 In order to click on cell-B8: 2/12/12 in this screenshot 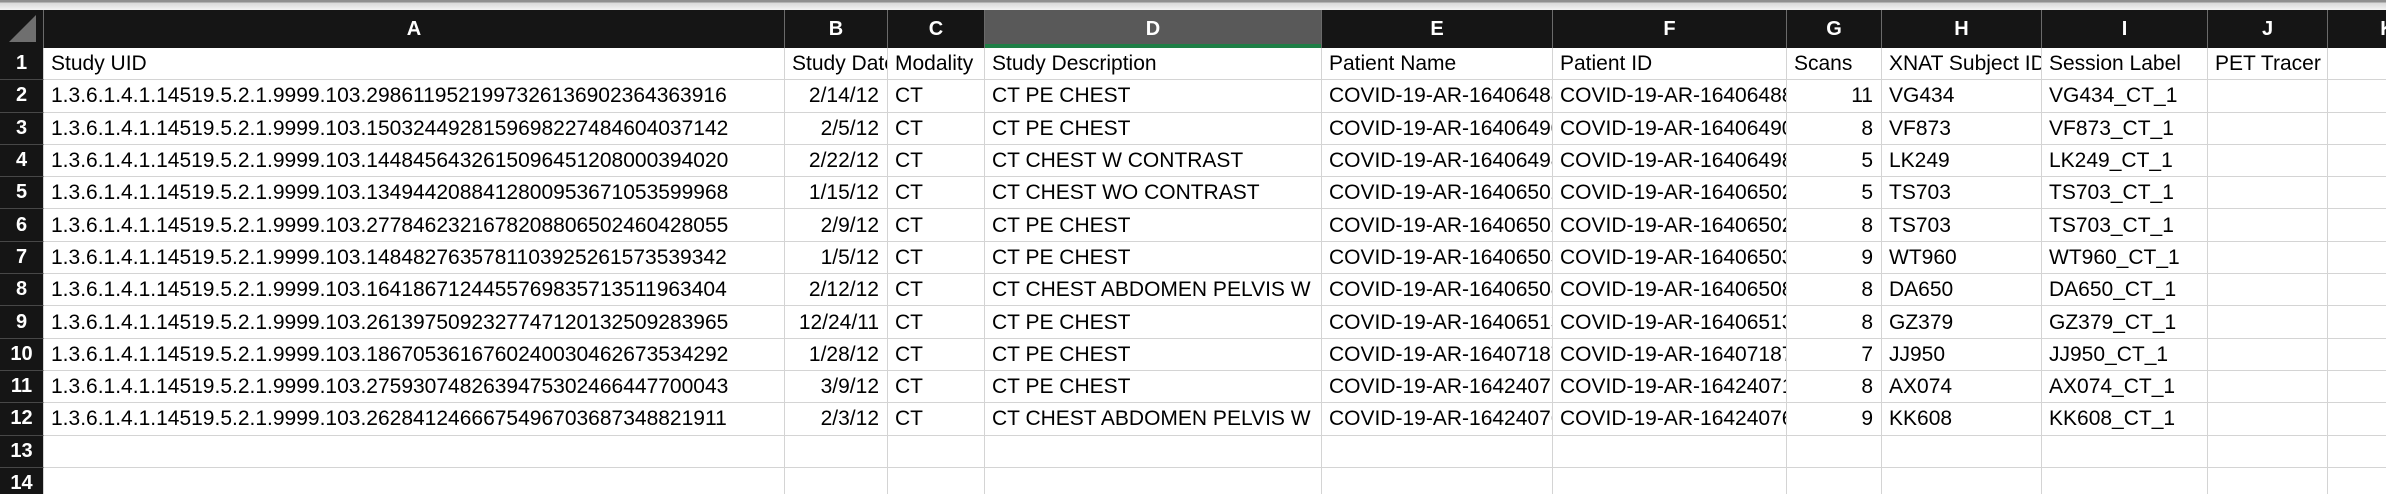, I will do `click(836, 290)`.